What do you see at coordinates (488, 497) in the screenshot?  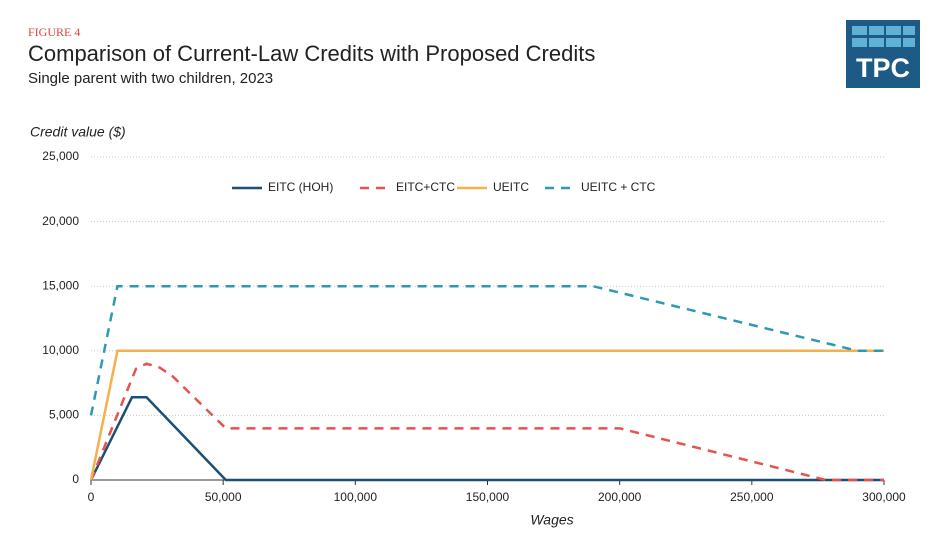 I see `x-tick-label: 150,000` at bounding box center [488, 497].